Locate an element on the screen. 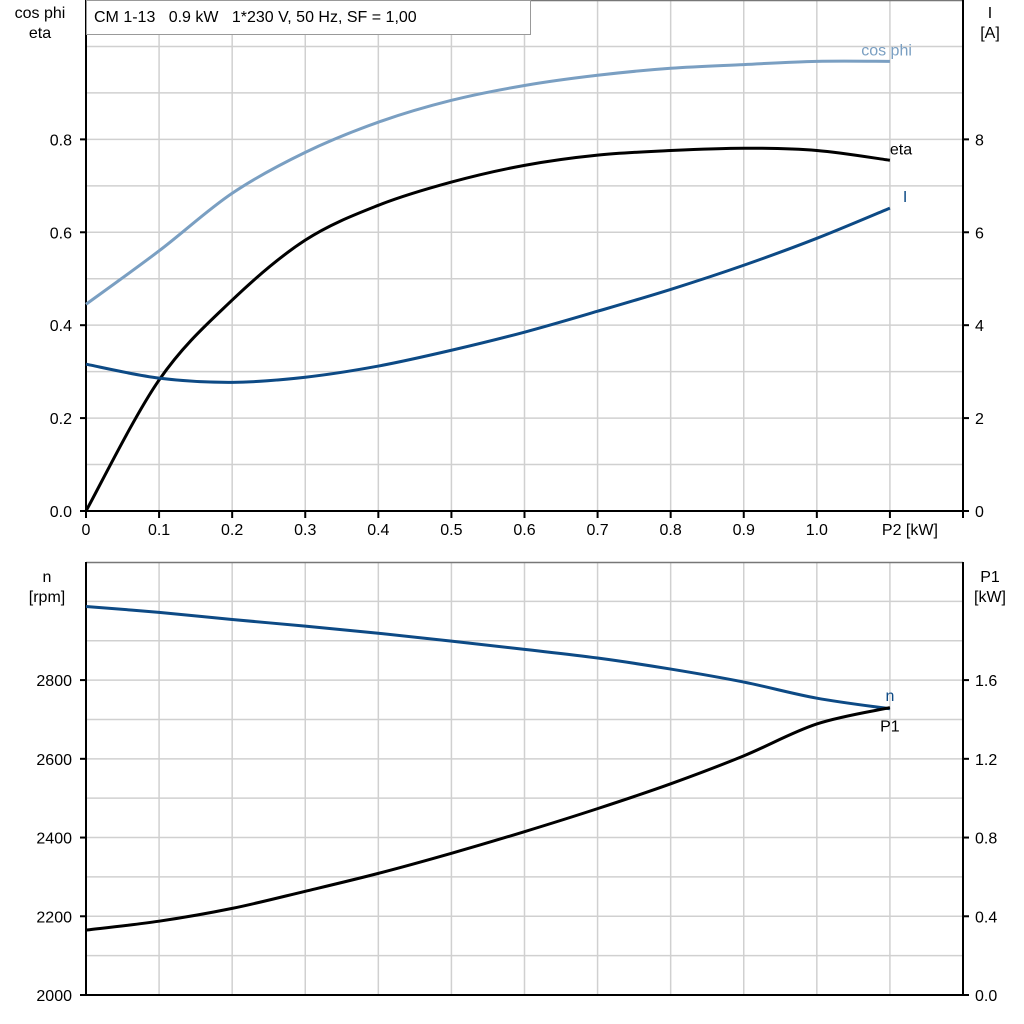 The height and width of the screenshot is (1024, 1024). y-right-tick-label: 6 is located at coordinates (979, 233).